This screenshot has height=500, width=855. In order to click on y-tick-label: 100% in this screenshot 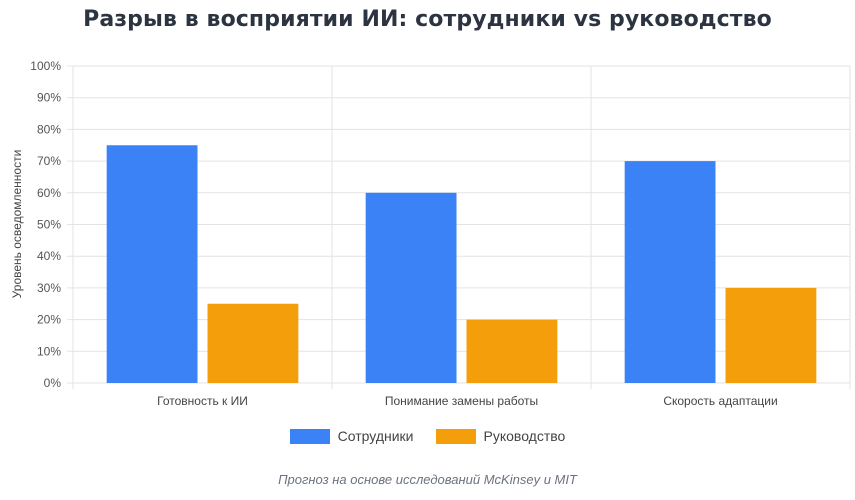, I will do `click(45, 66)`.